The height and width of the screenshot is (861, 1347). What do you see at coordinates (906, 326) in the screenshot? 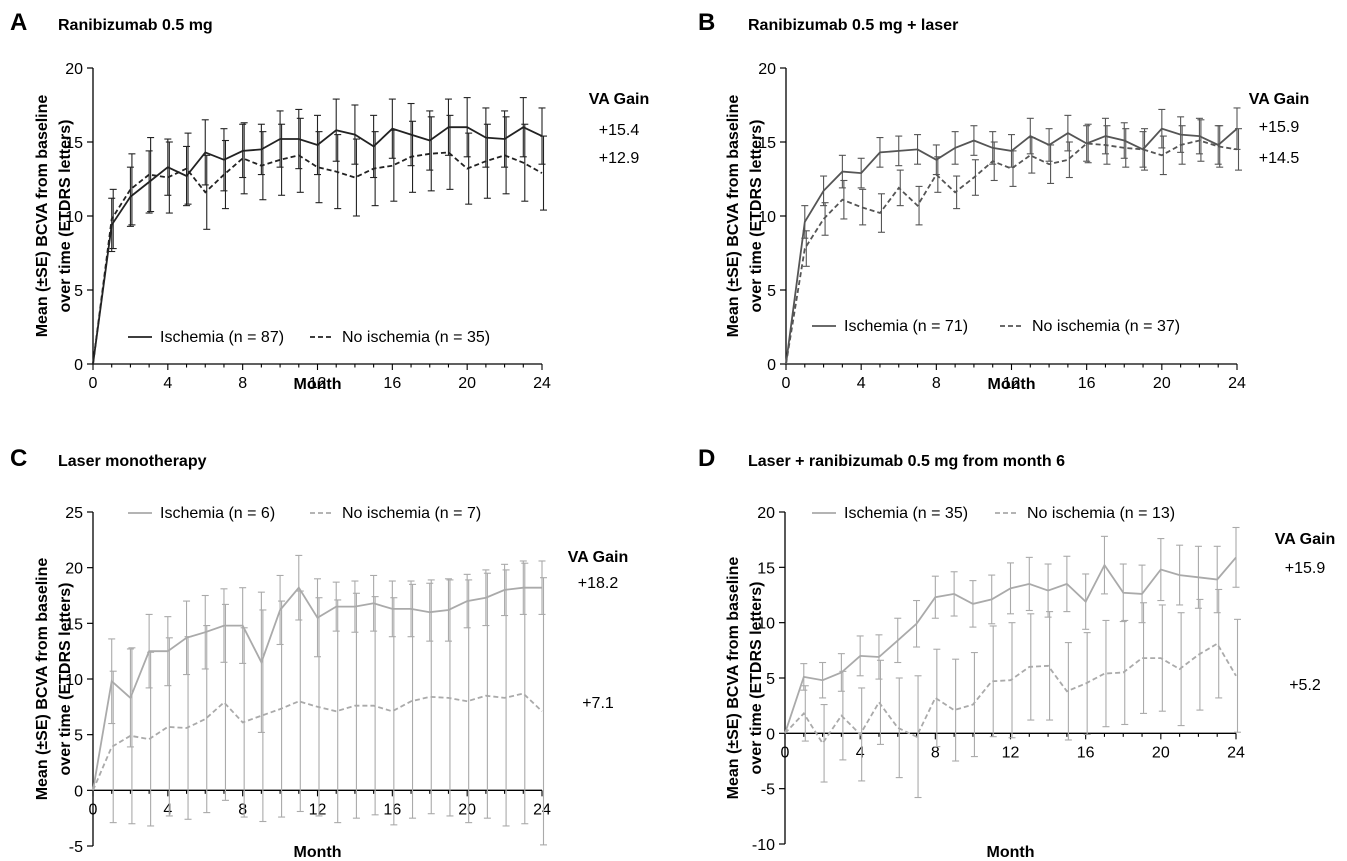
I see `legend-label: Ischemia (n = 71)` at bounding box center [906, 326].